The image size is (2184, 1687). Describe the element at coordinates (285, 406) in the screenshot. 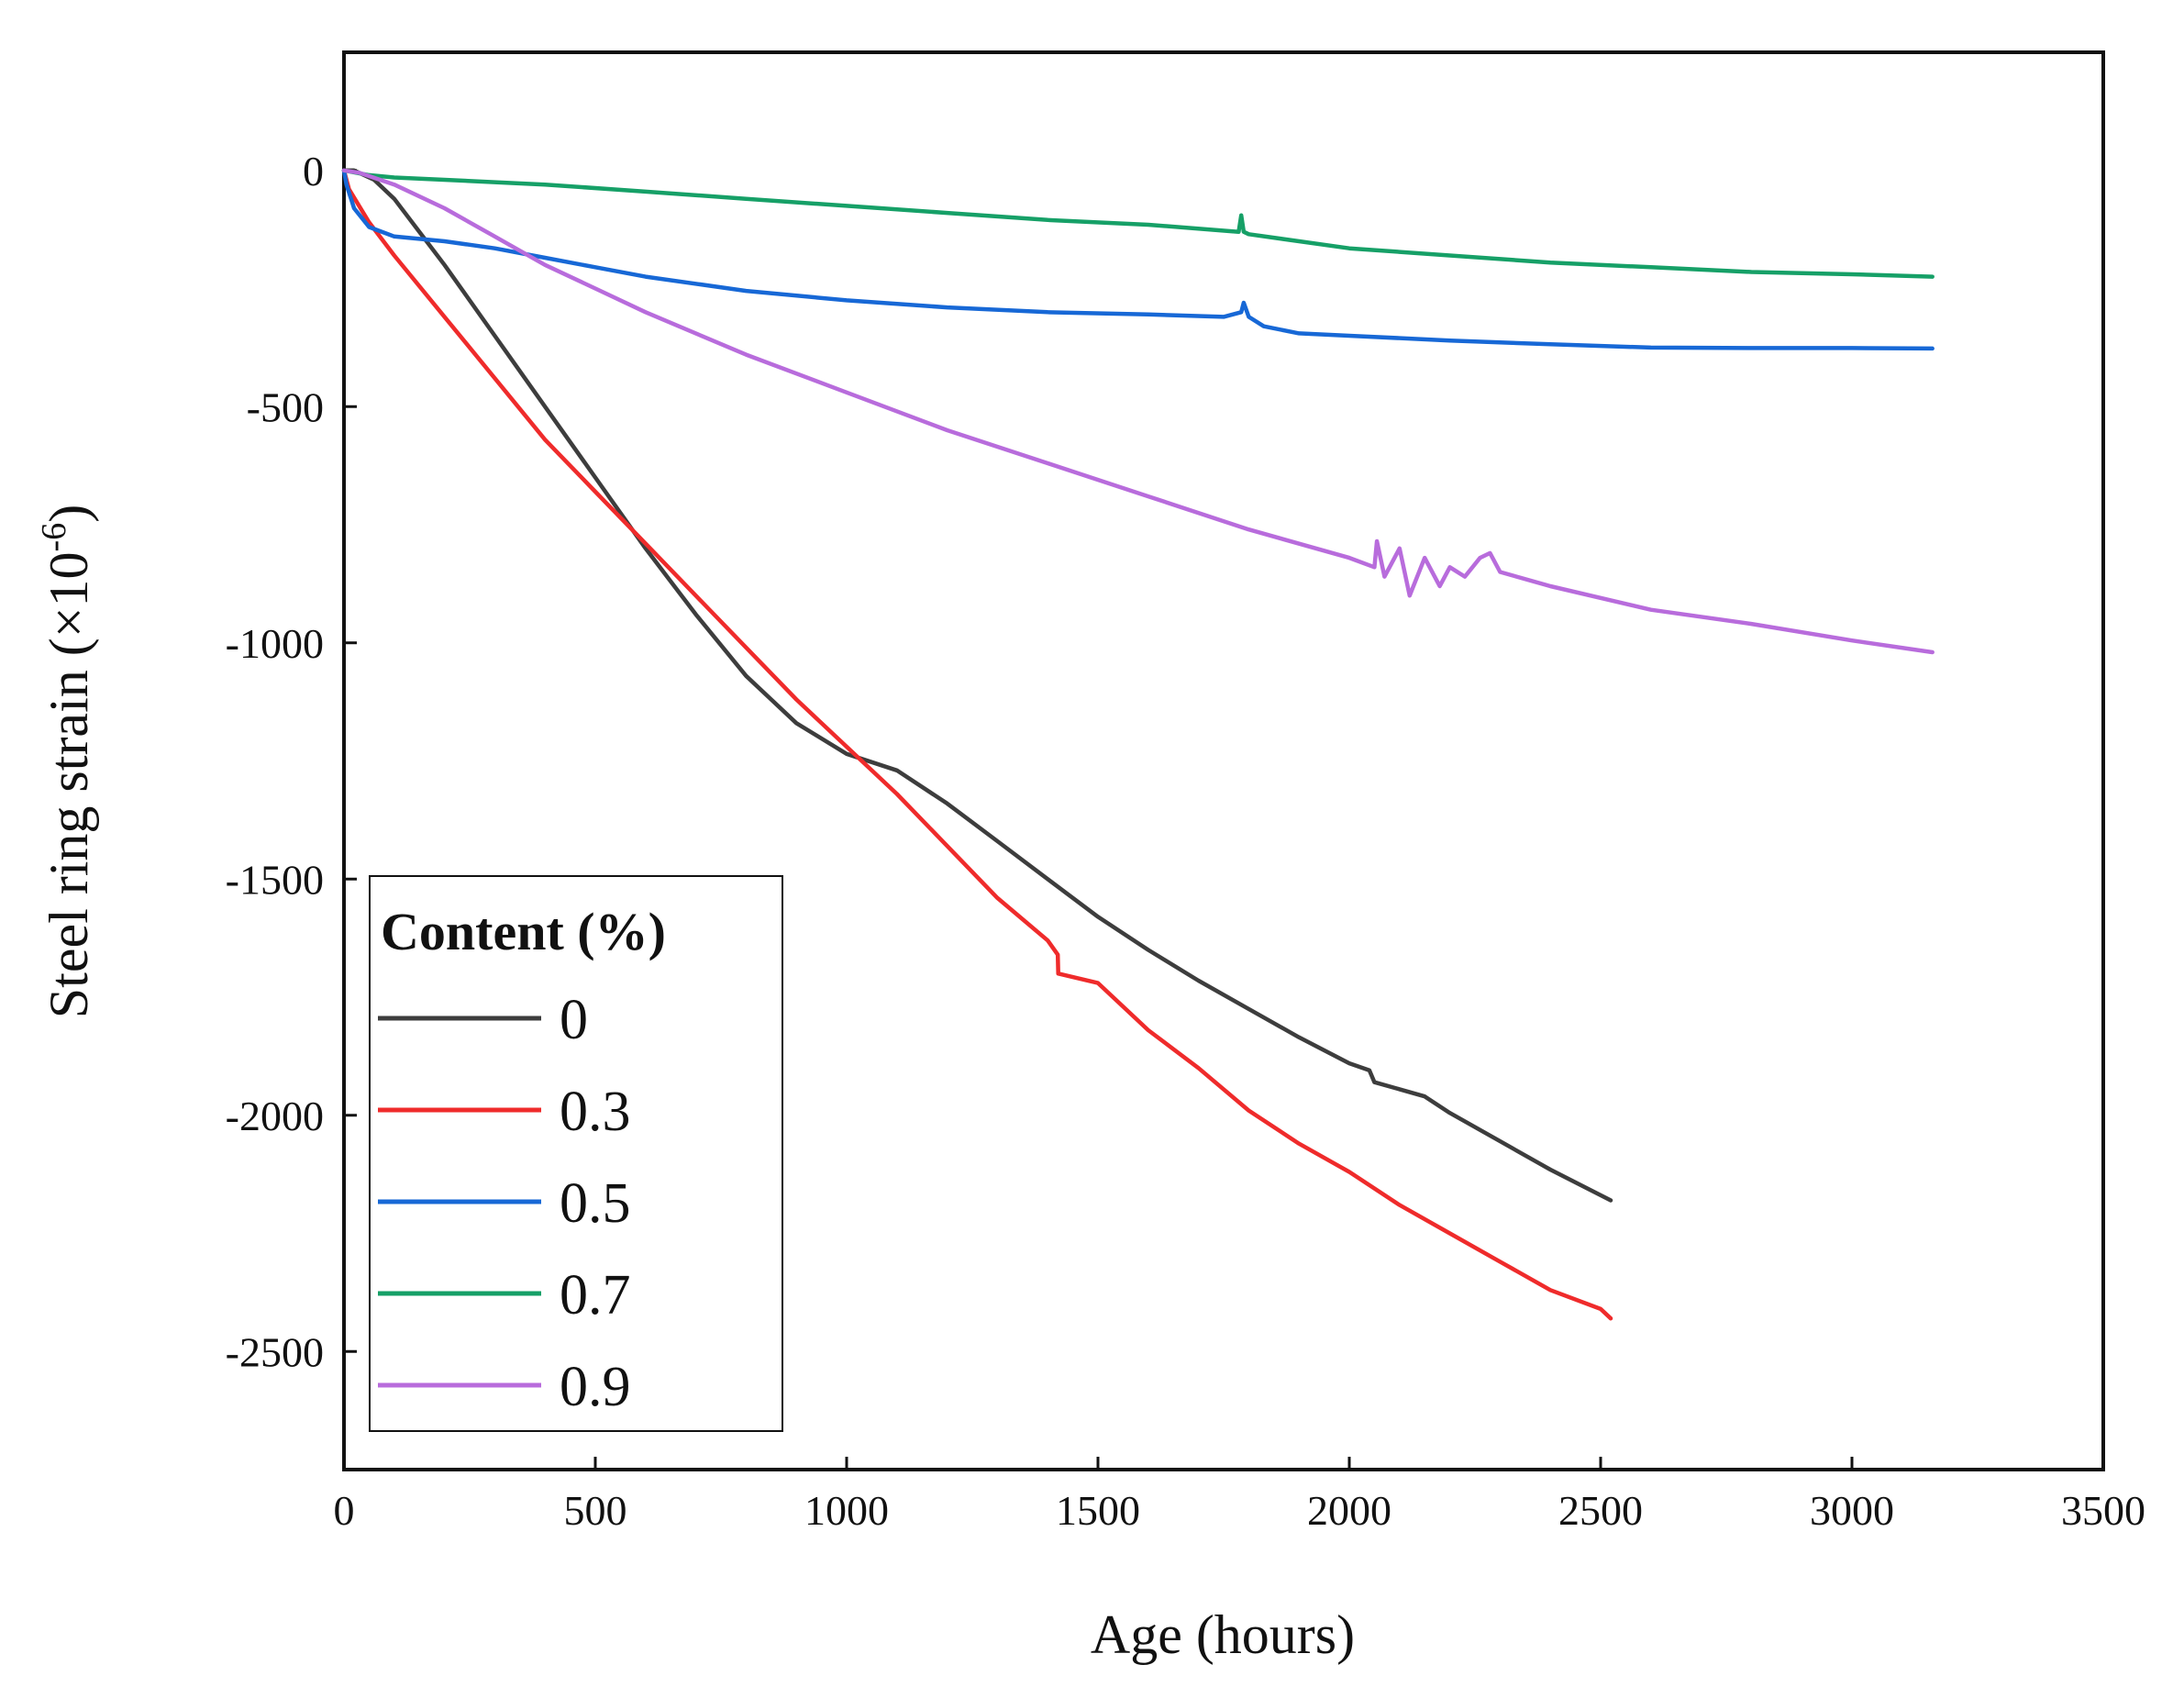

I see `y-tick-label: -500` at that location.